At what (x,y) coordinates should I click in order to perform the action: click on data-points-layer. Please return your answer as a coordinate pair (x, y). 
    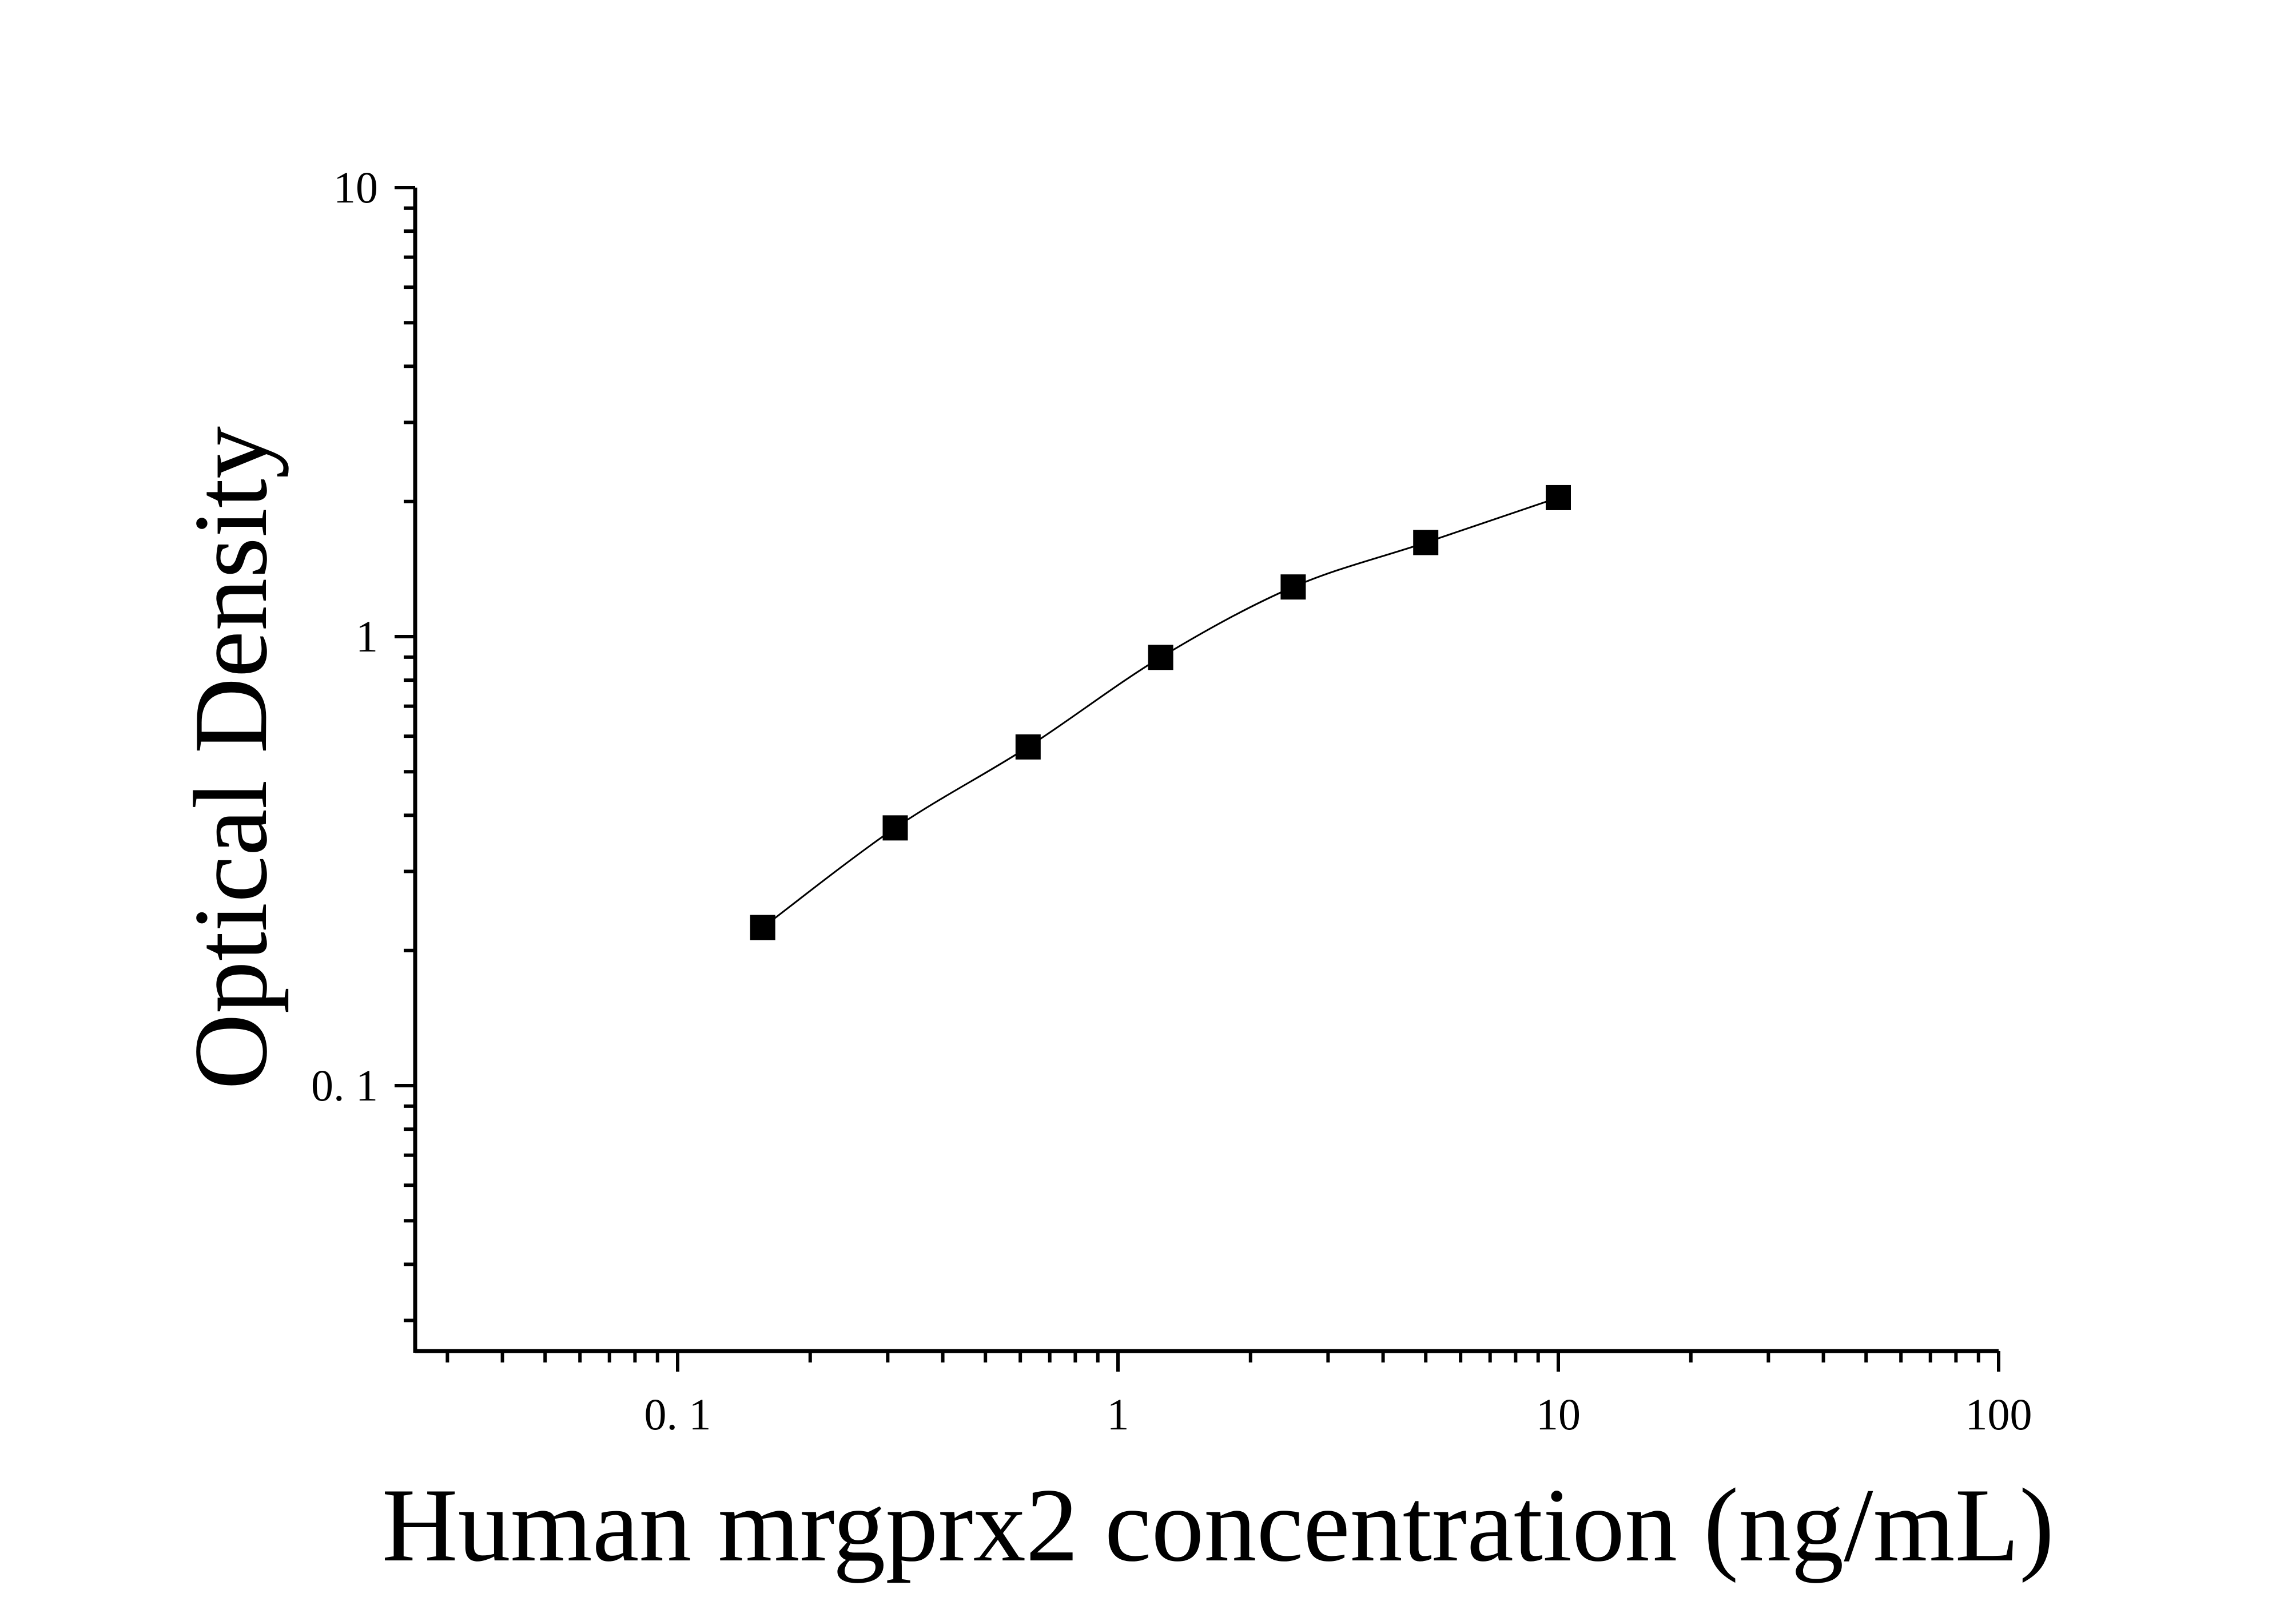
    Looking at the image, I should click on (1161, 712).